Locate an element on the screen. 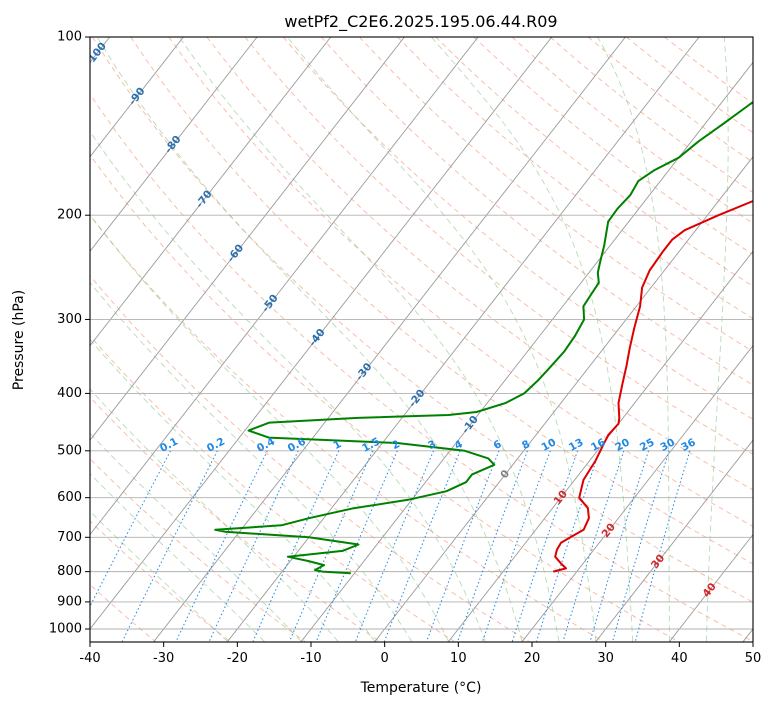 This screenshot has width=775, height=708. y-tick-label: 900 is located at coordinates (69, 601).